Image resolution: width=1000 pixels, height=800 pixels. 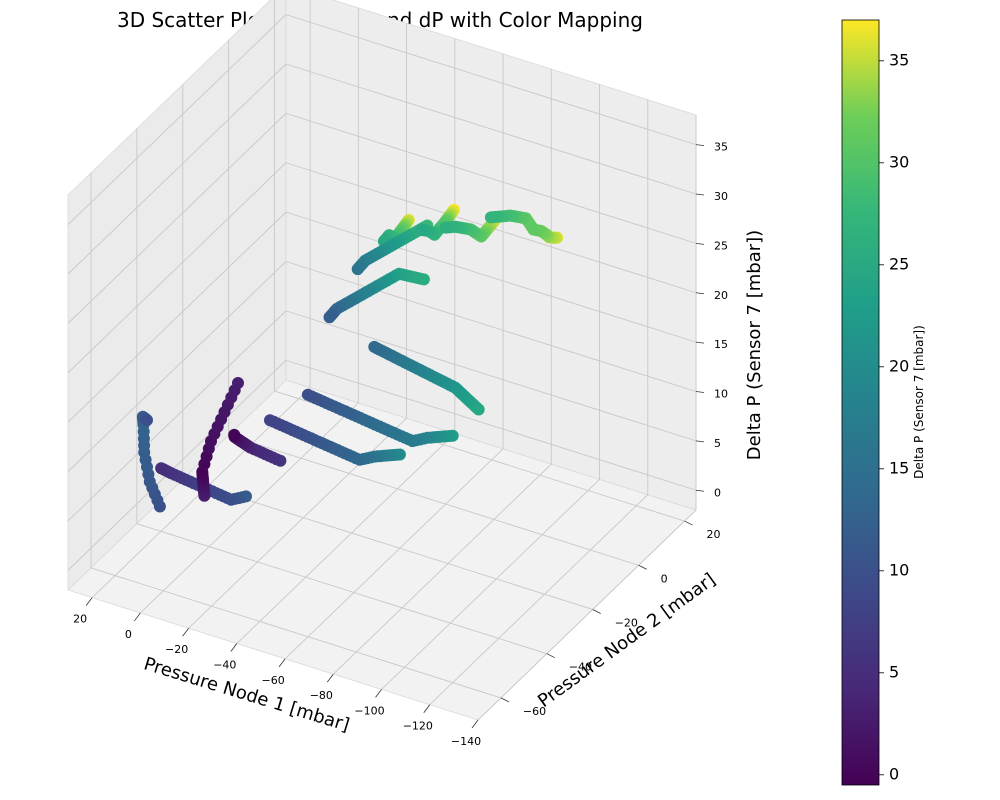 I want to click on colorbar-tick-label: 20, so click(x=899, y=365).